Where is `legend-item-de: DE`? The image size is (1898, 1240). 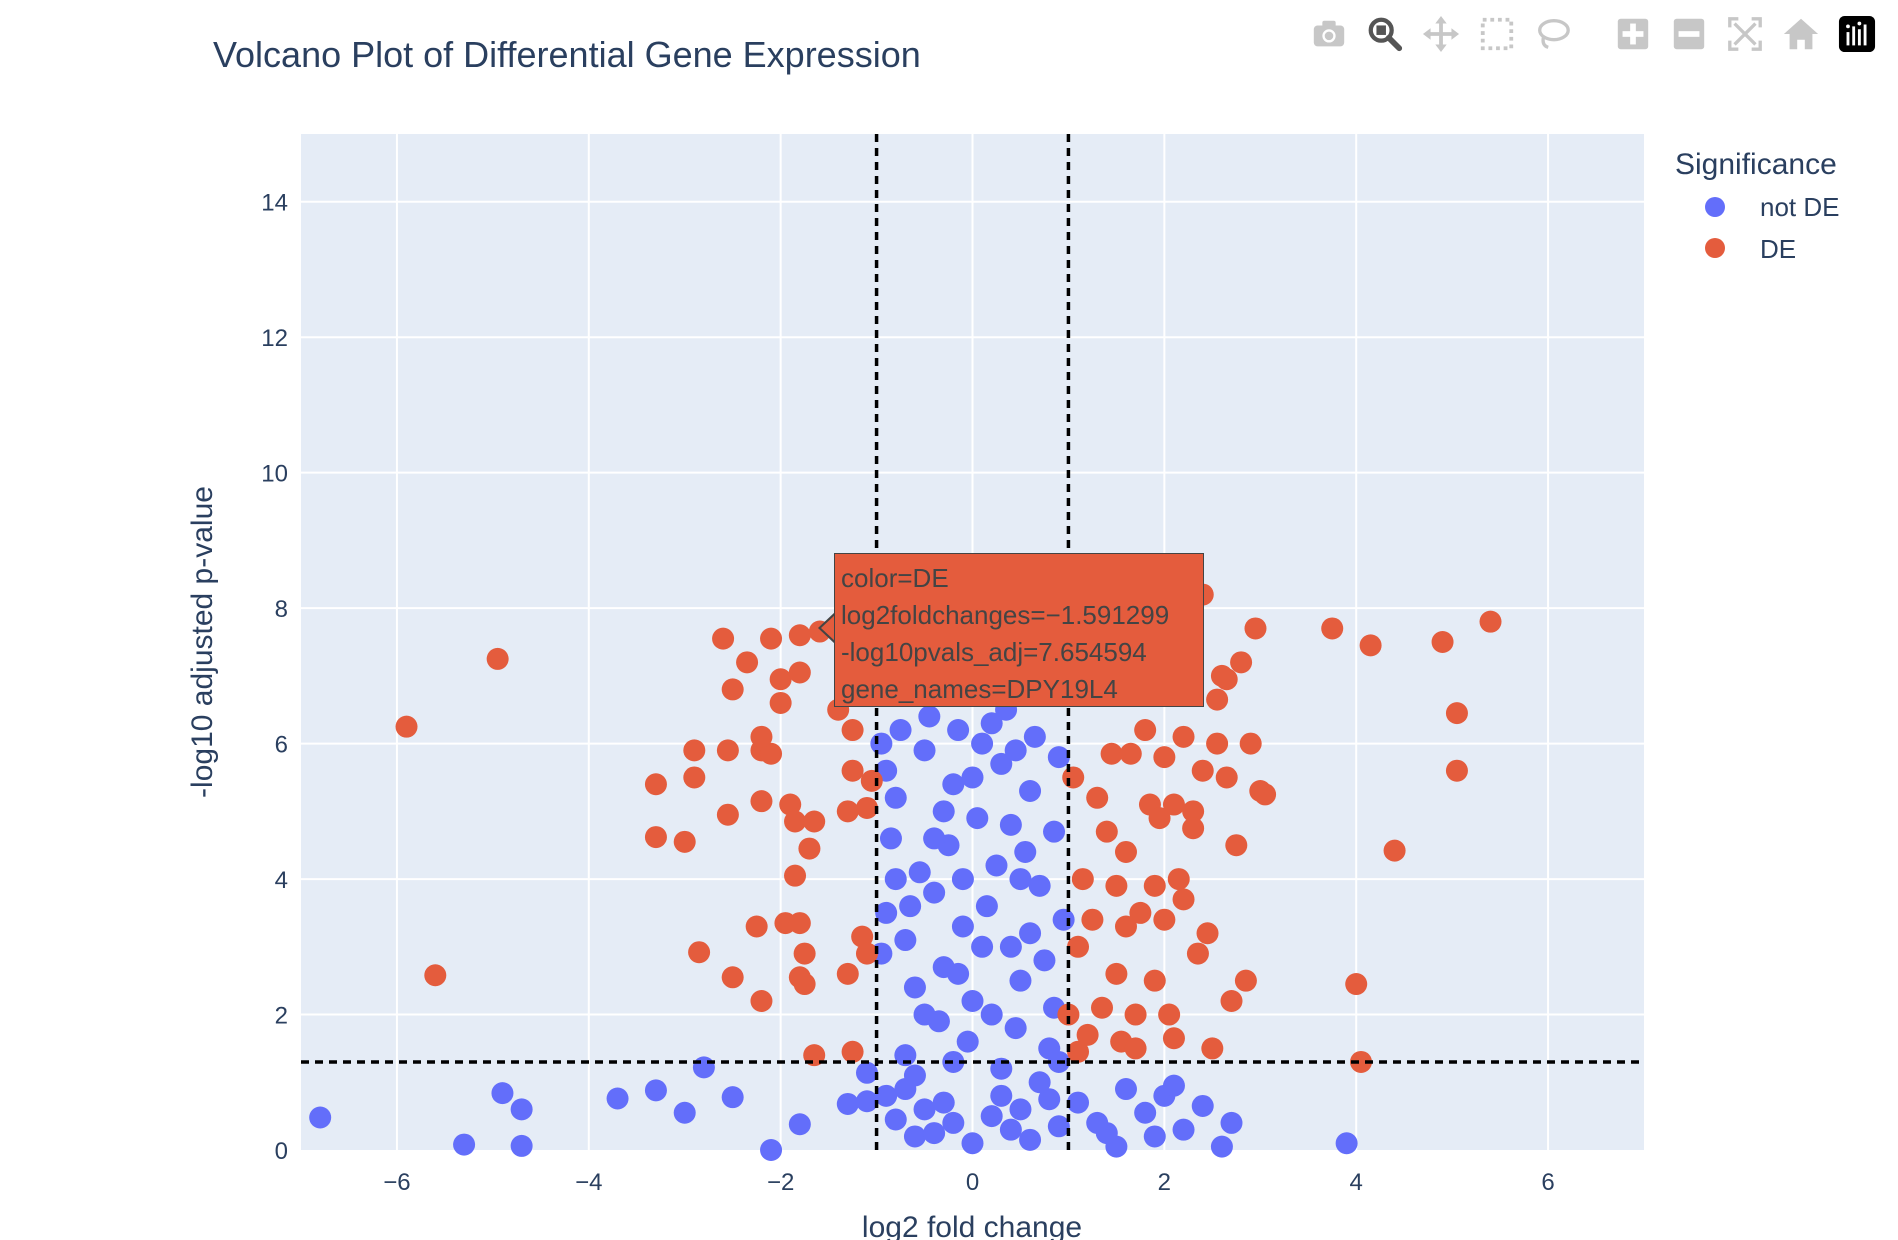 legend-item-de: DE is located at coordinates (1750, 249).